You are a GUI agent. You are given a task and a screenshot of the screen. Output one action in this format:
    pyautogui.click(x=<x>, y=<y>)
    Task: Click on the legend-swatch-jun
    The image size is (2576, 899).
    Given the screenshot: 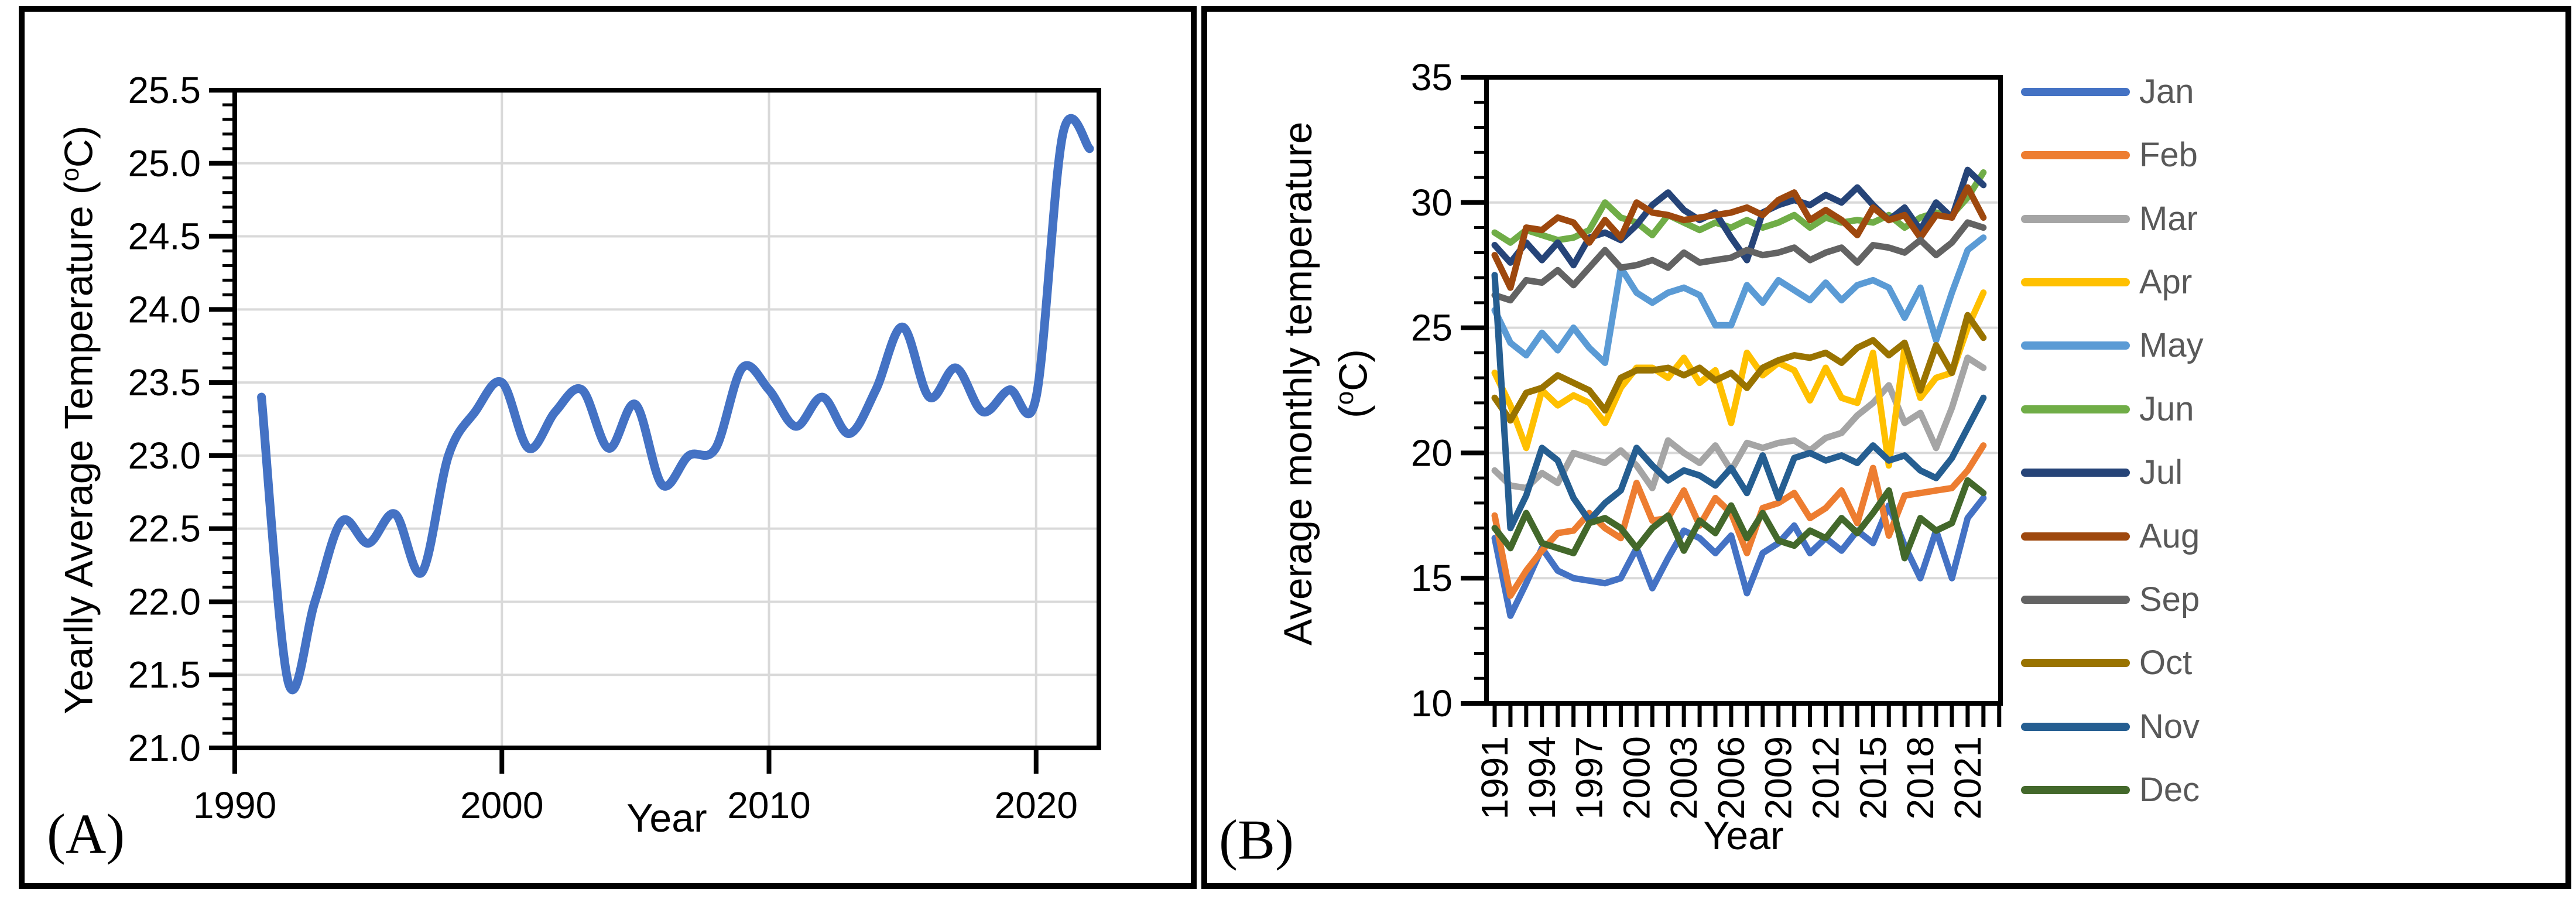 What is the action you would take?
    pyautogui.click(x=2075, y=409)
    